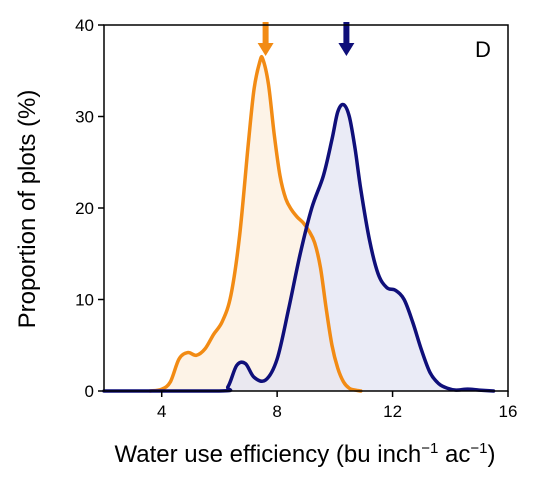  I want to click on series-1-mean-arrow, so click(346, 39).